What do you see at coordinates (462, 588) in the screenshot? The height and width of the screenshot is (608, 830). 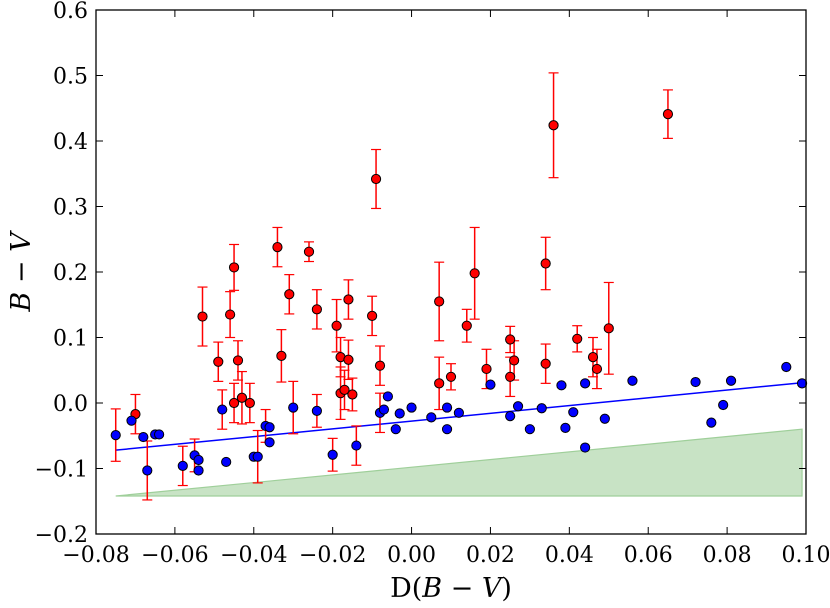 I see `x-axis-label-math: B − V` at bounding box center [462, 588].